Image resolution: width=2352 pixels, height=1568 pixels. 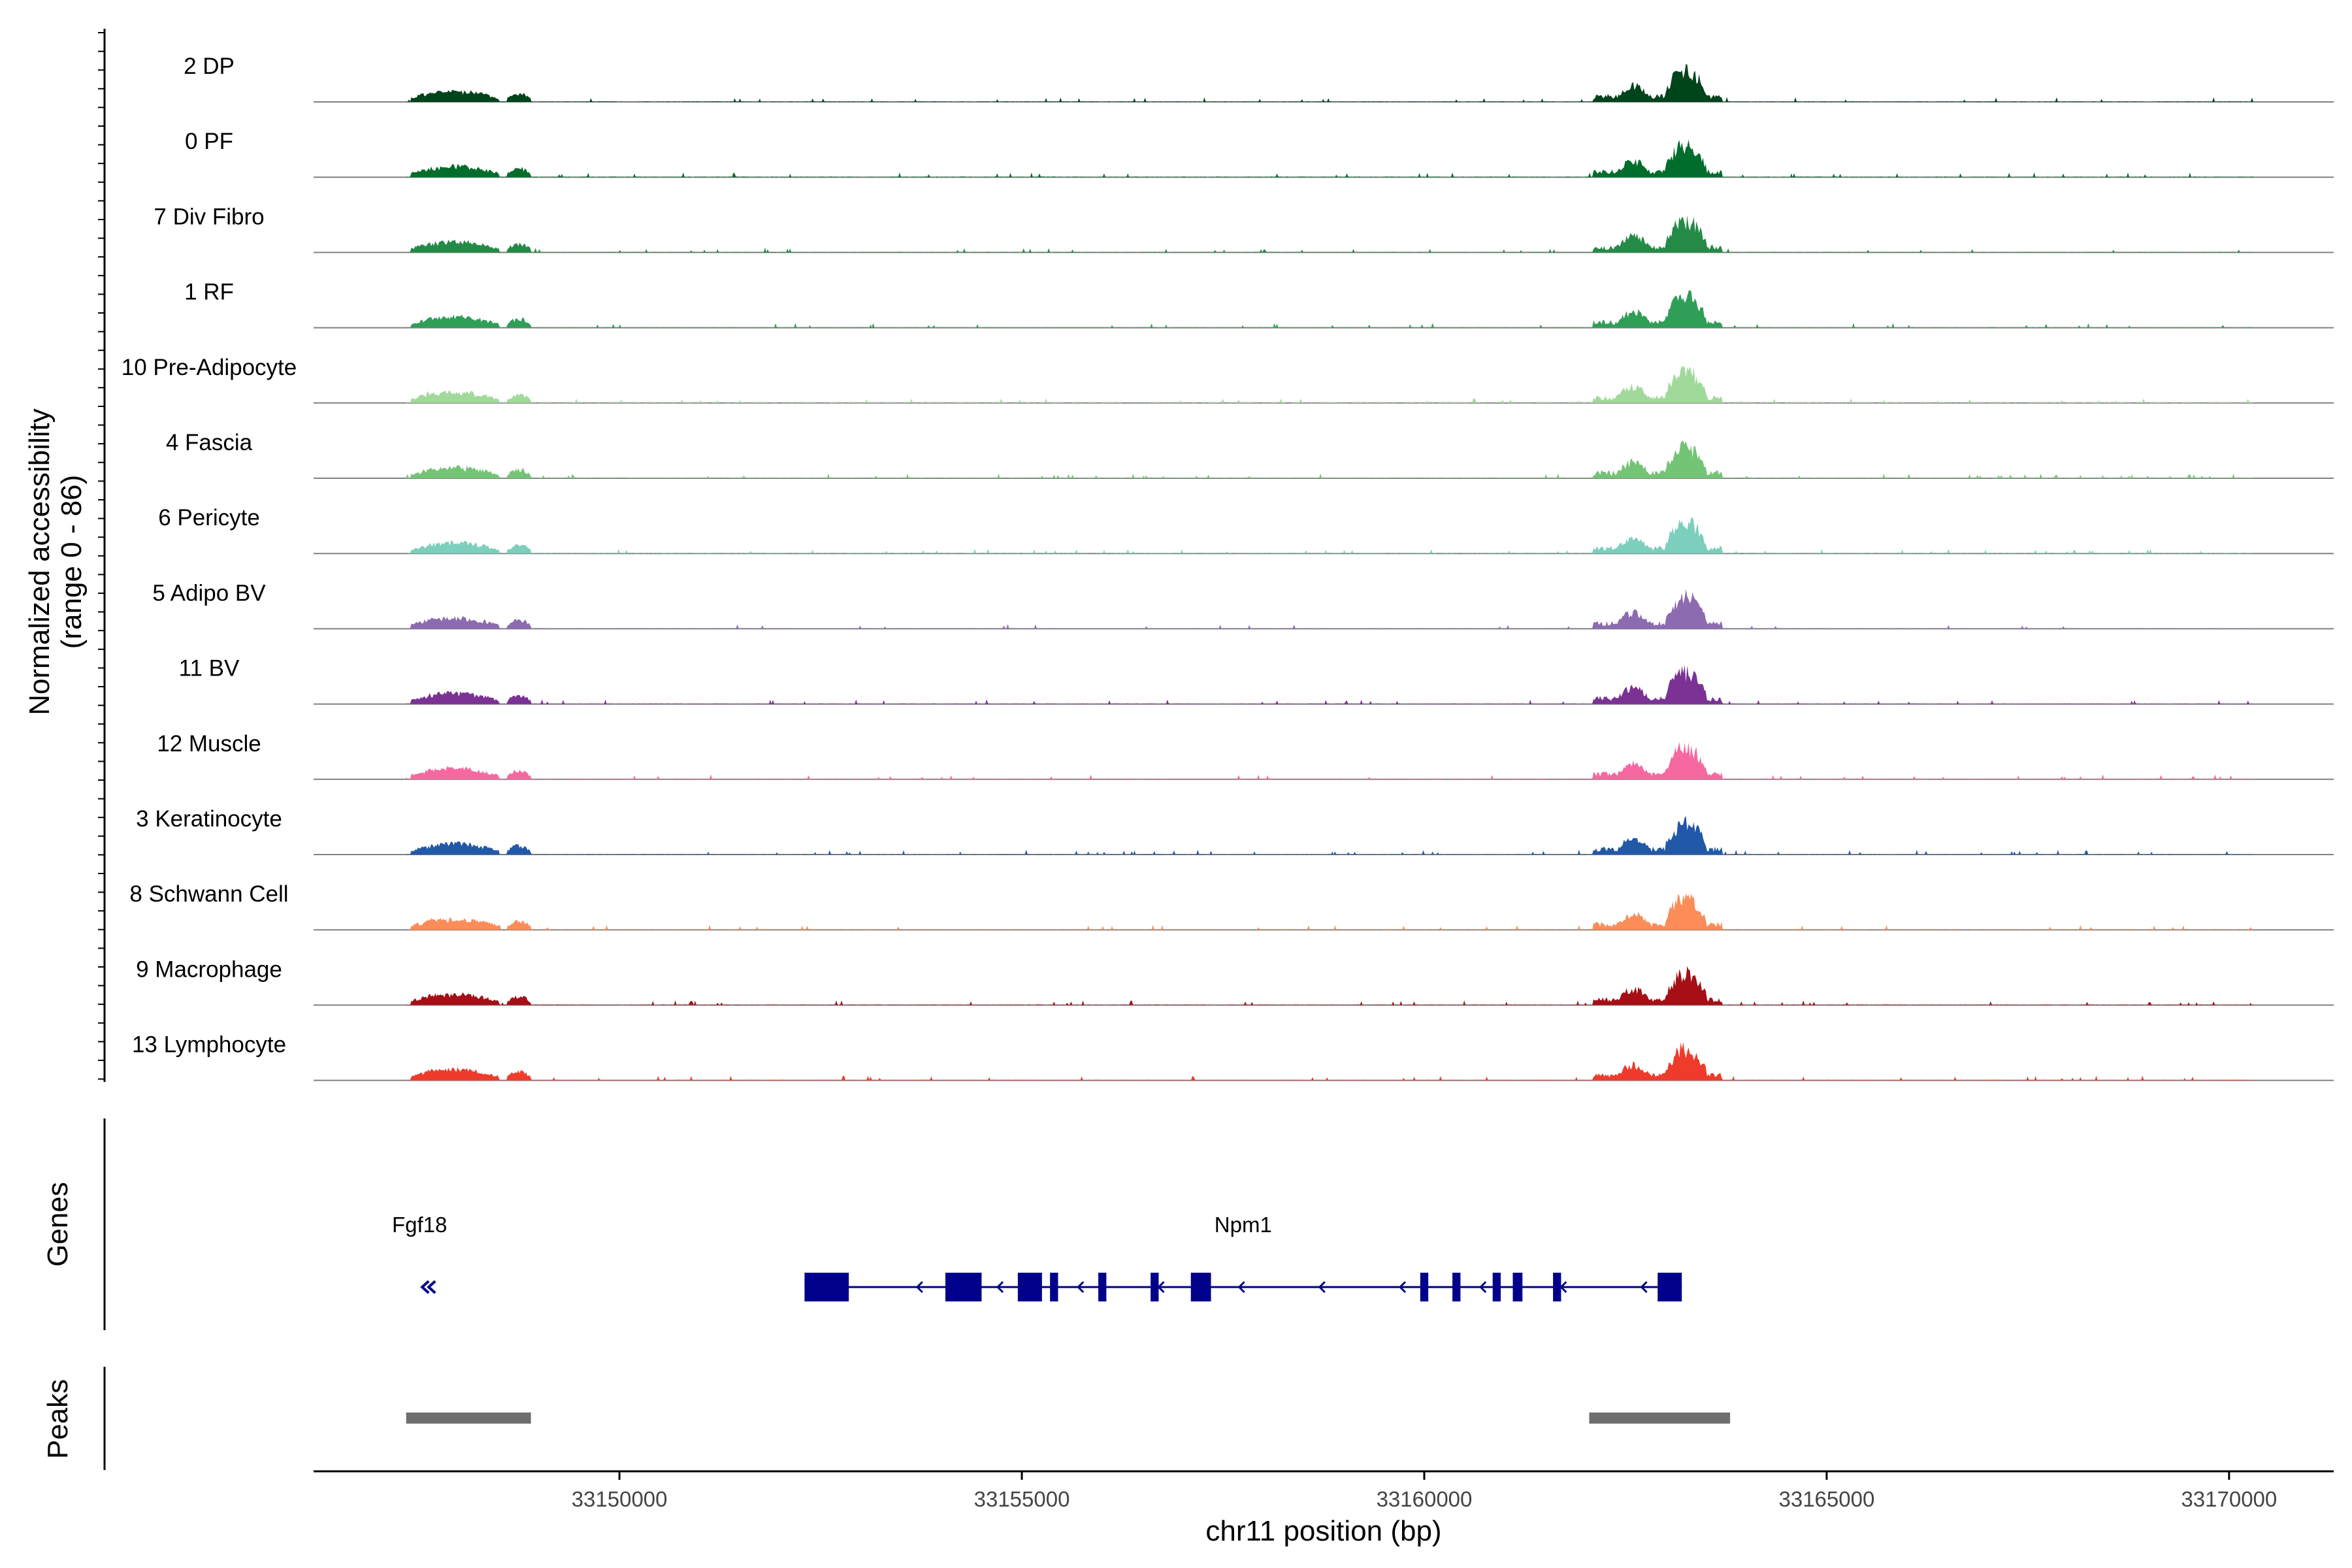 I want to click on coverage-track: 6 Pericyte, so click(x=1246, y=530).